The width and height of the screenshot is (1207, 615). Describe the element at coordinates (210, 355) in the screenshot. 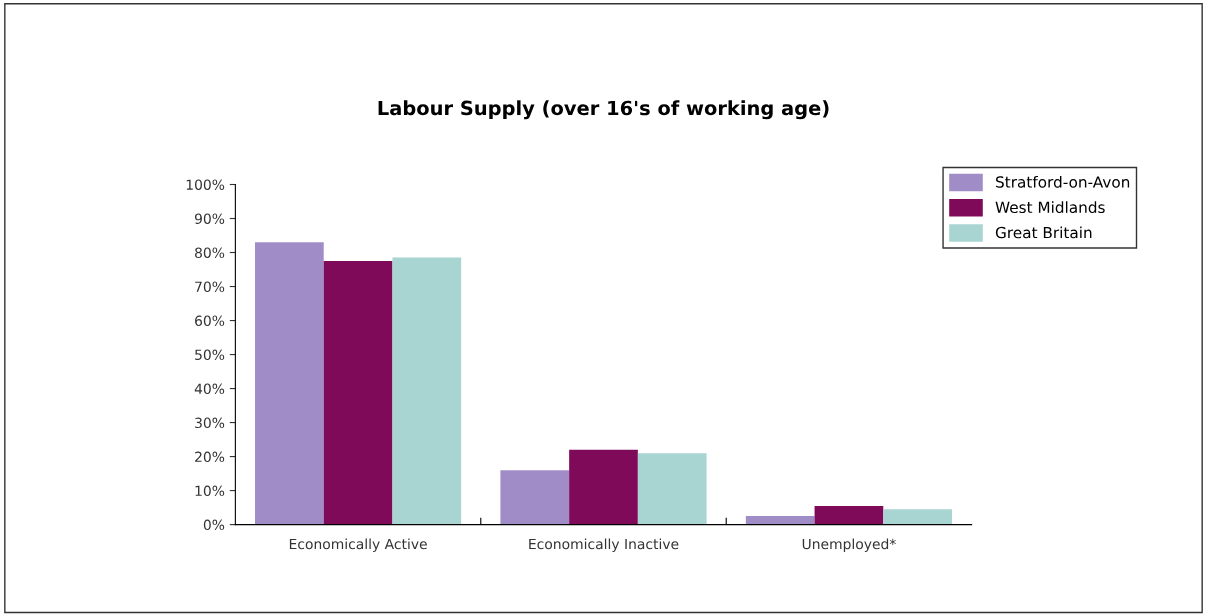

I see `y-tick-label: 50%` at that location.